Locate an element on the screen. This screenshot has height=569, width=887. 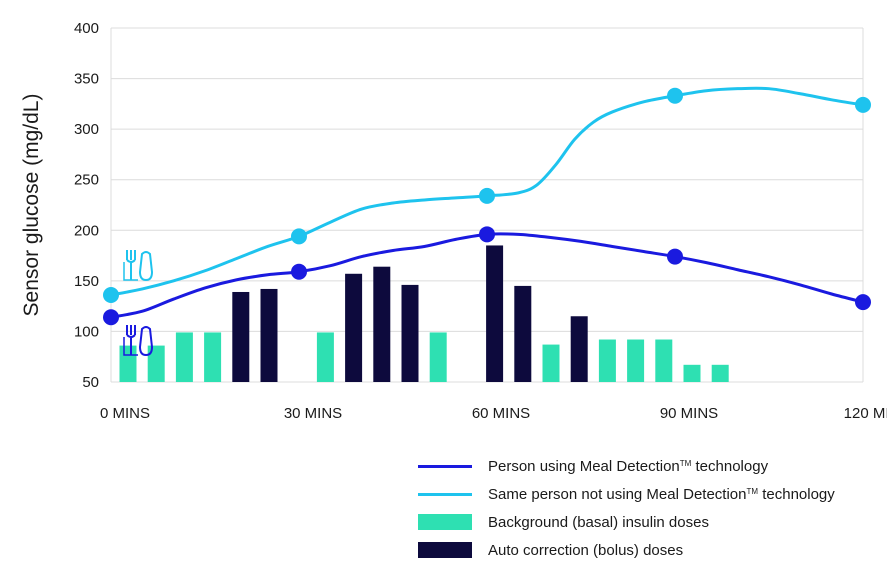
x-tick-label: 90 MINS is located at coordinates (689, 413).